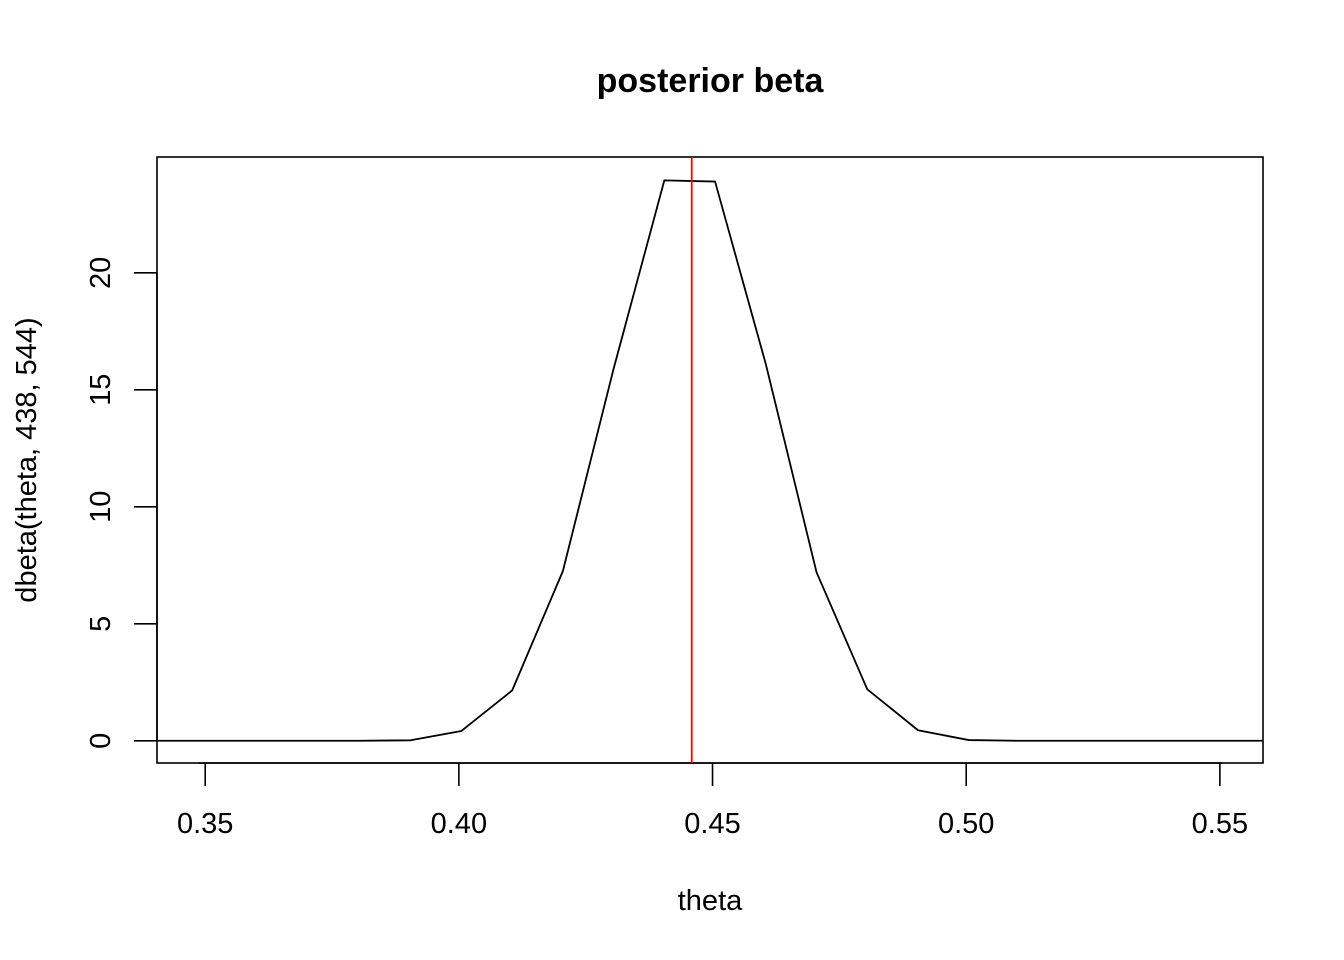 The width and height of the screenshot is (1344, 960). Describe the element at coordinates (1220, 824) in the screenshot. I see `x-tick-label: 0.55` at that location.